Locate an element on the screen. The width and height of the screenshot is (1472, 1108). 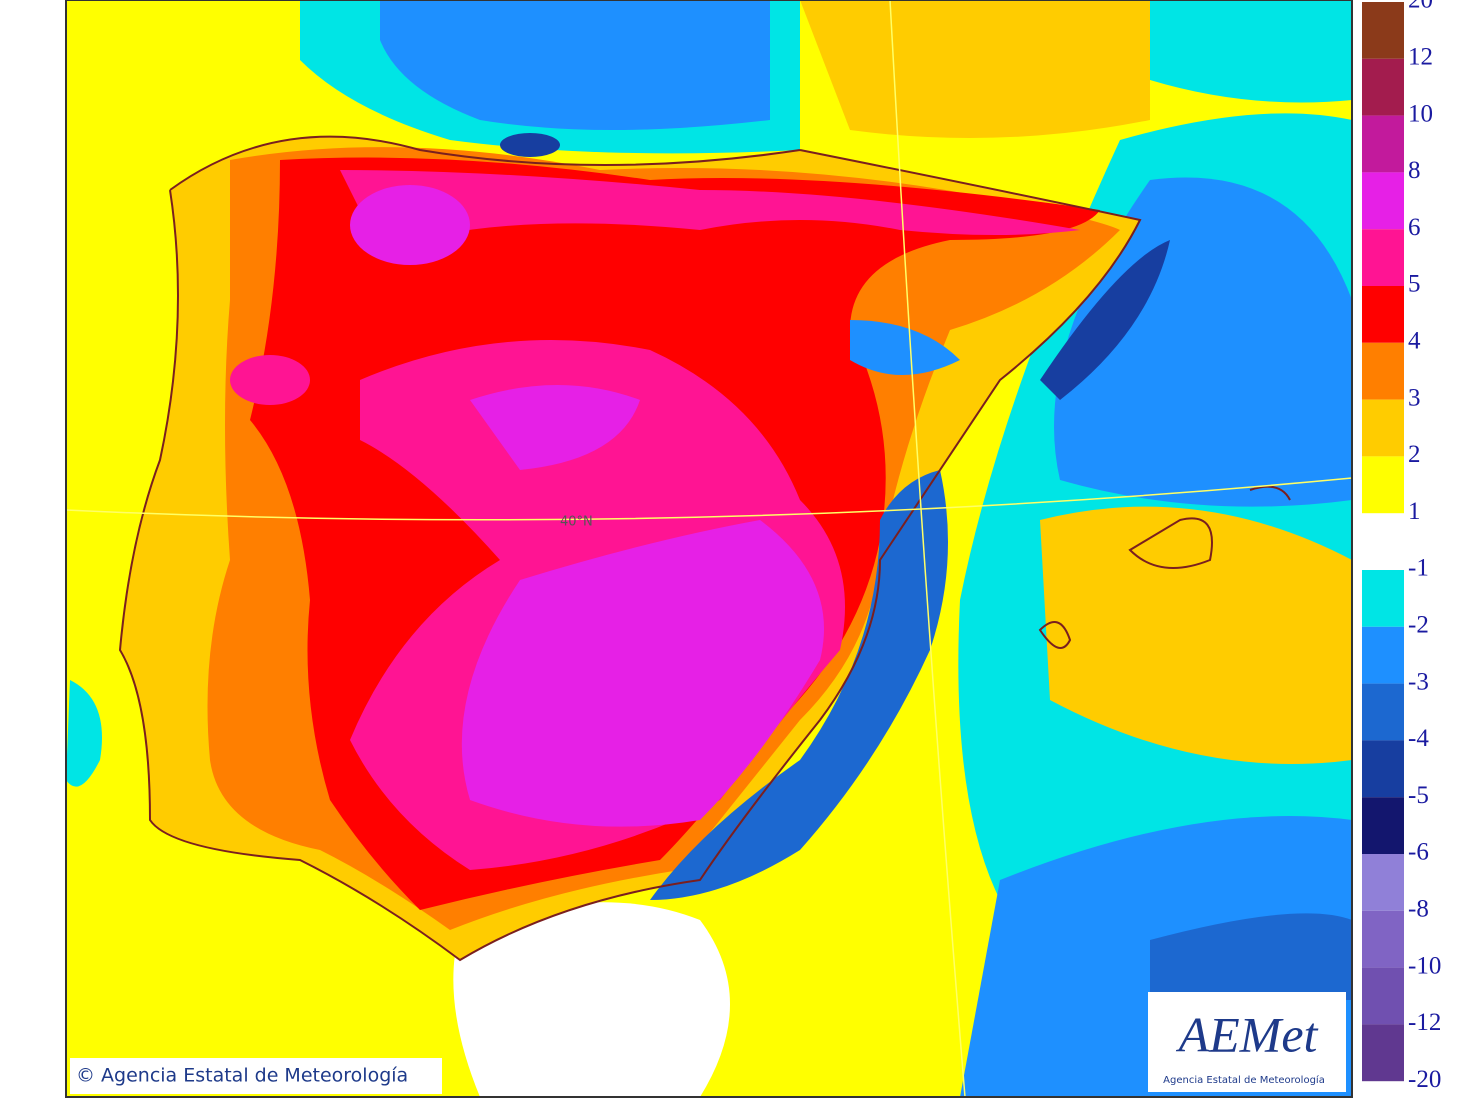
legend-label: -20 is located at coordinates (1424, 1079).